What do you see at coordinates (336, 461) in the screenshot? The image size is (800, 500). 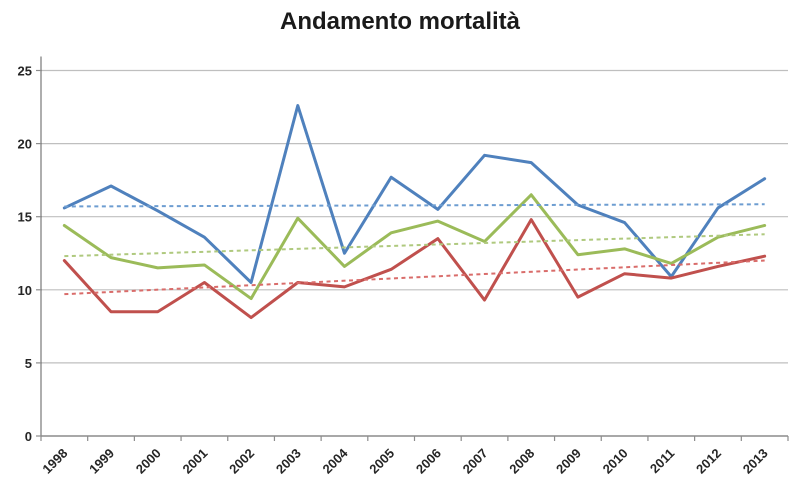 I see `x-axis-label: 2004` at bounding box center [336, 461].